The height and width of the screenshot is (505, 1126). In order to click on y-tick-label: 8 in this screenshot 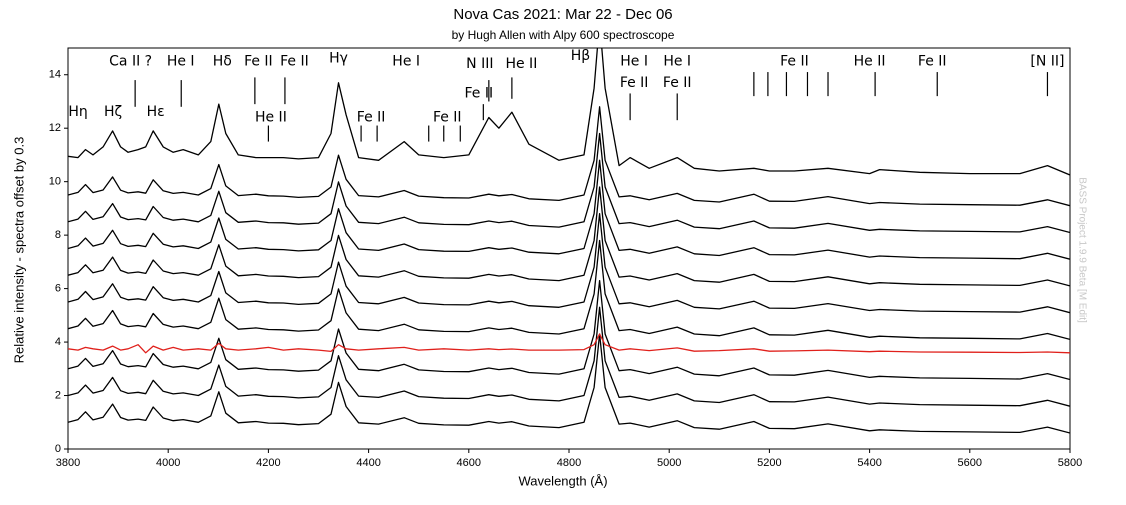, I will do `click(58, 235)`.